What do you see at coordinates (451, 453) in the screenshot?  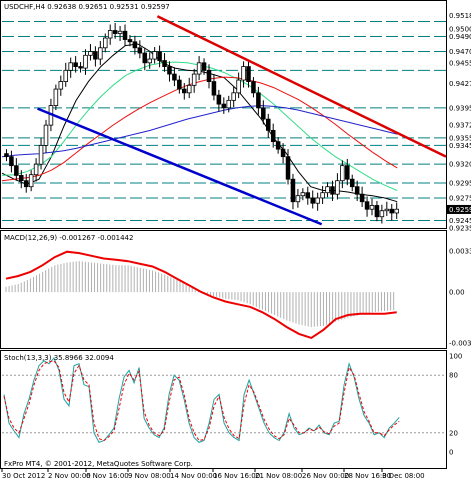 I see `stoch-tick-label: 0` at bounding box center [451, 453].